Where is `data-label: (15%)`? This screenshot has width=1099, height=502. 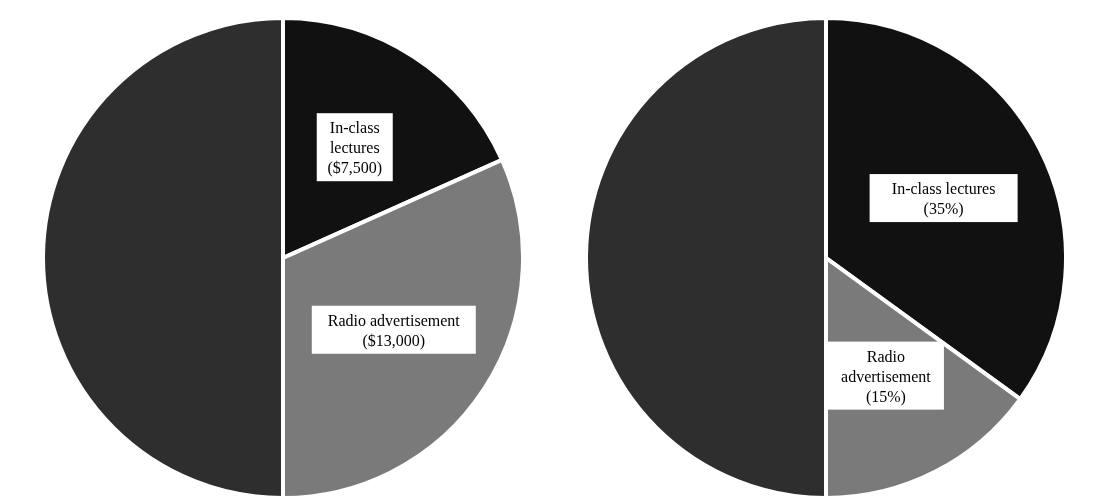 data-label: (15%) is located at coordinates (885, 396).